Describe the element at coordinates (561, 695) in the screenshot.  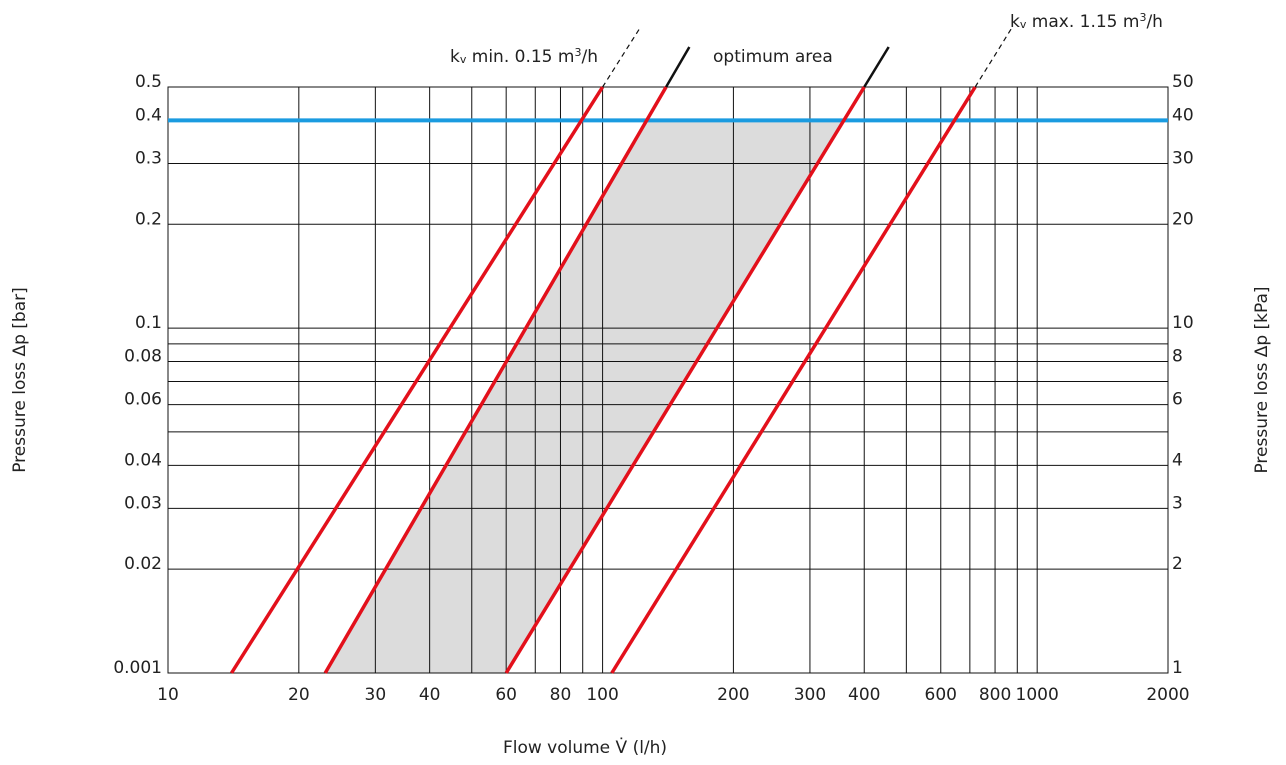
I see `x-tick-label: 80` at that location.